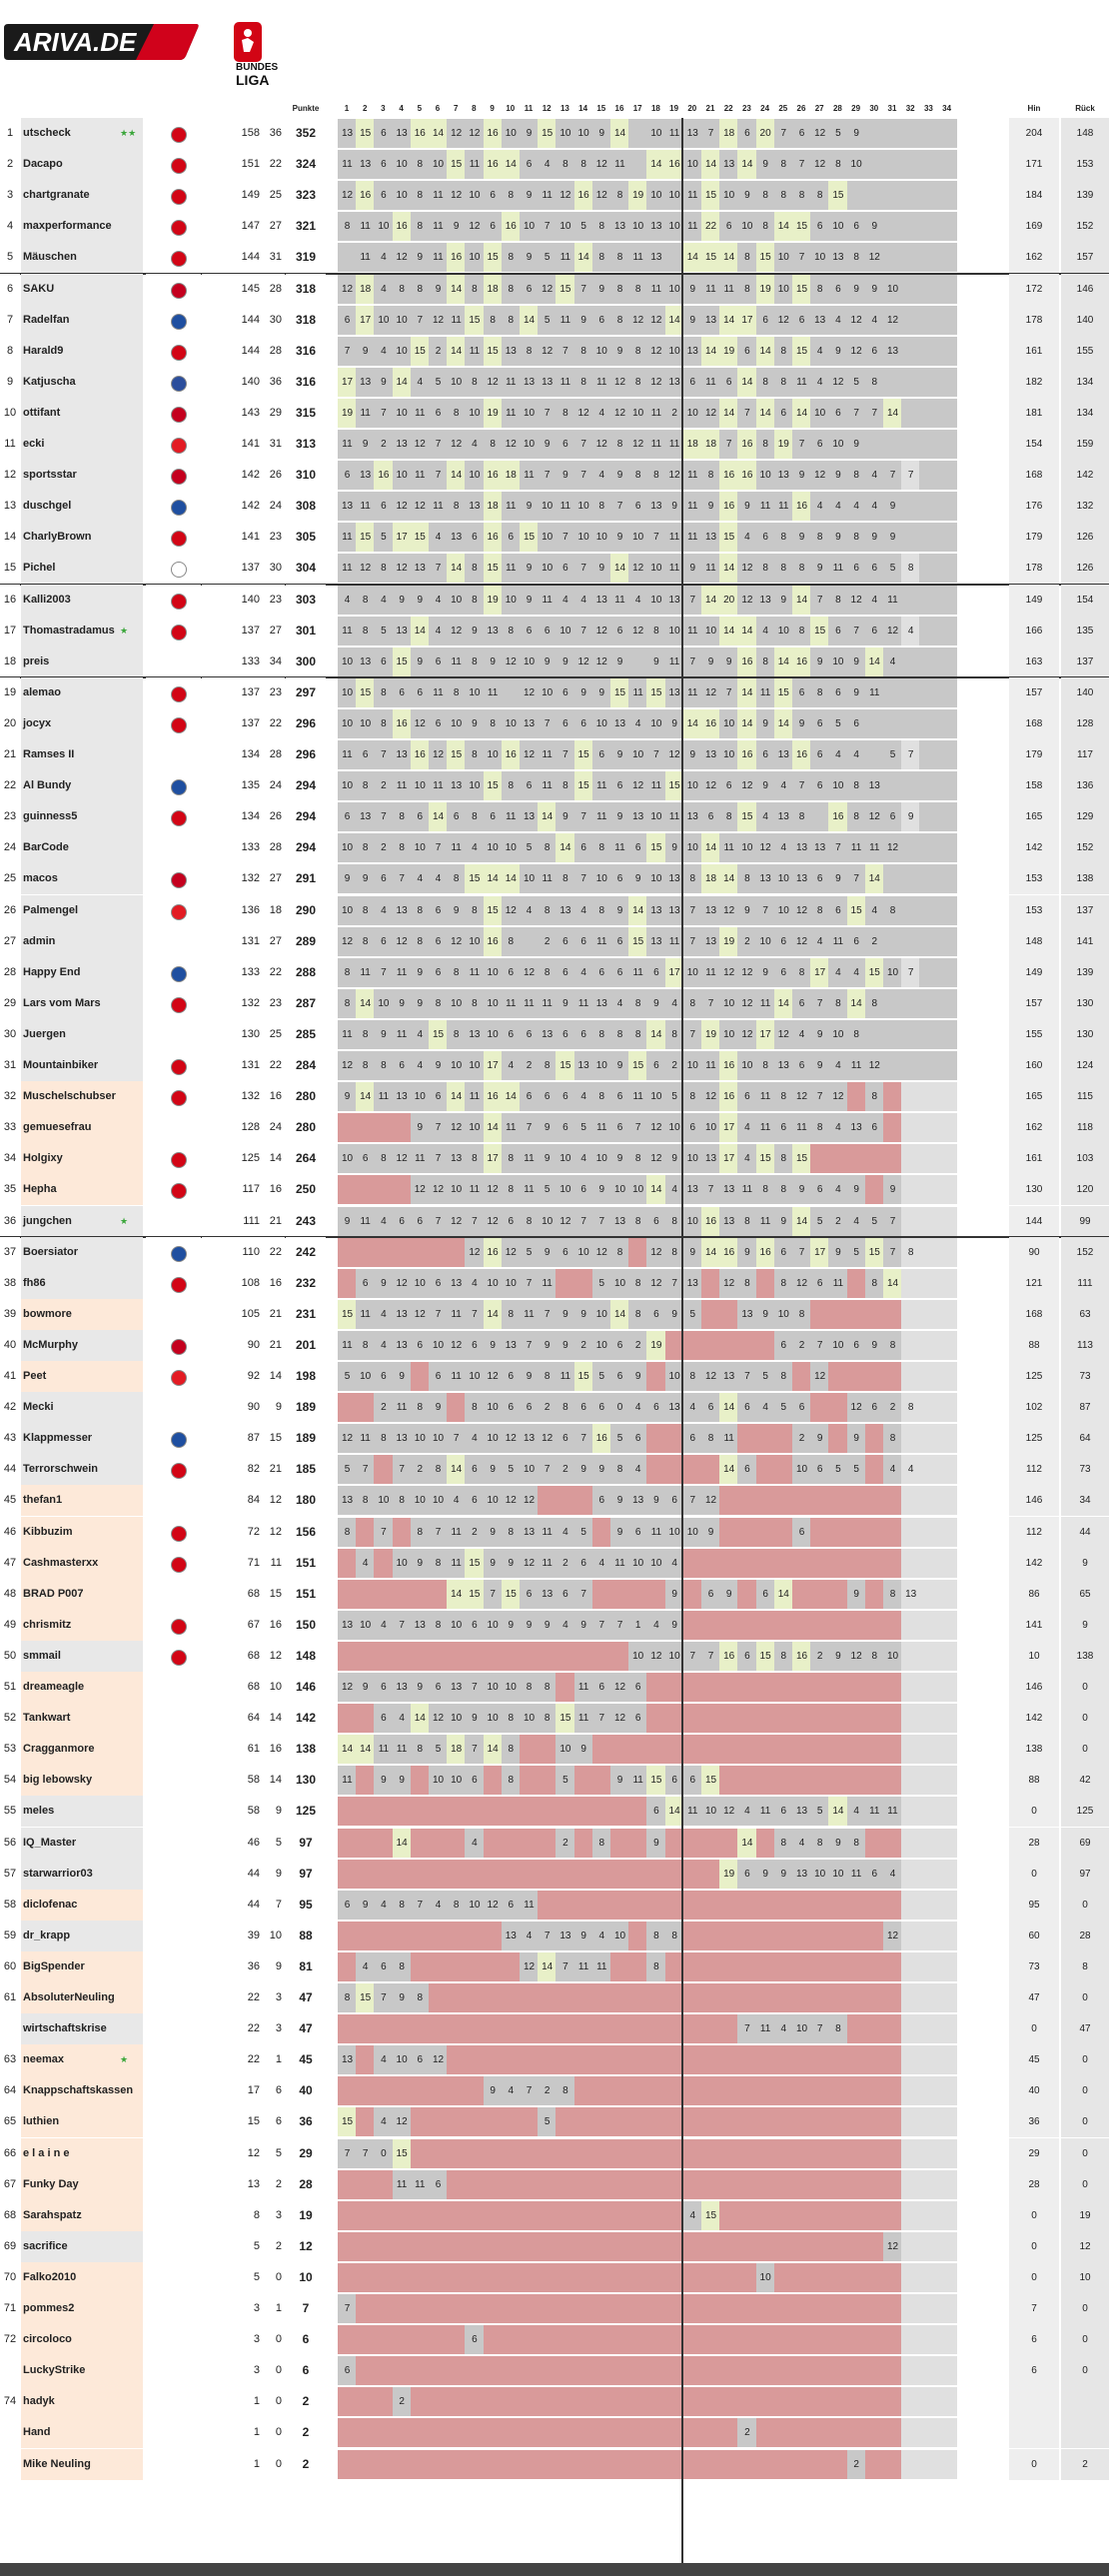  I want to click on player-name: LuckyStrike, so click(82, 2371).